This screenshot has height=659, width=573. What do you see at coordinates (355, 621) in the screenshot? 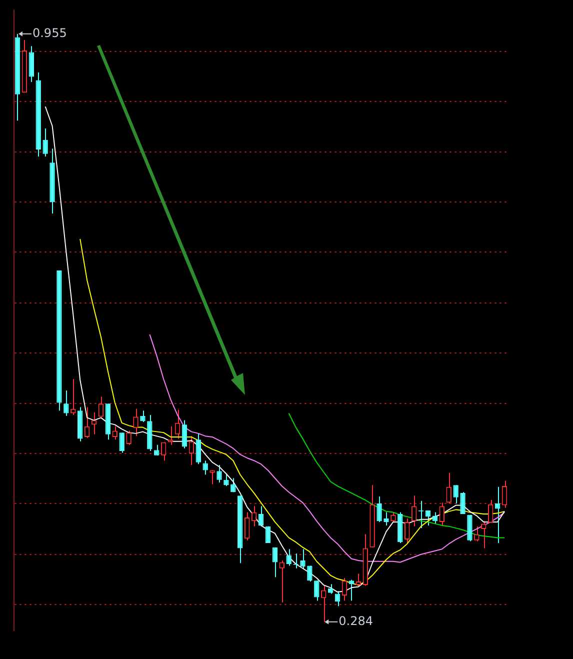
I see `annotation: 0.284` at bounding box center [355, 621].